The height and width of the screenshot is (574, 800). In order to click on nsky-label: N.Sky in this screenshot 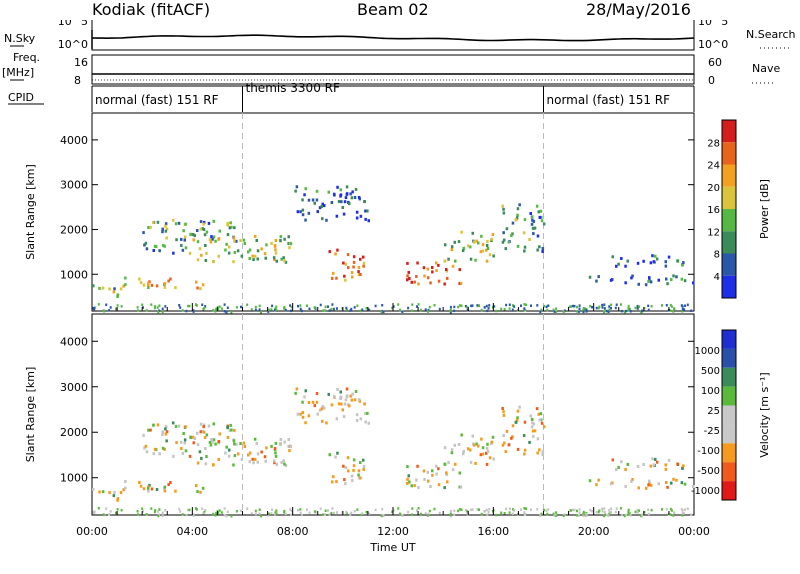, I will do `click(20, 38)`.